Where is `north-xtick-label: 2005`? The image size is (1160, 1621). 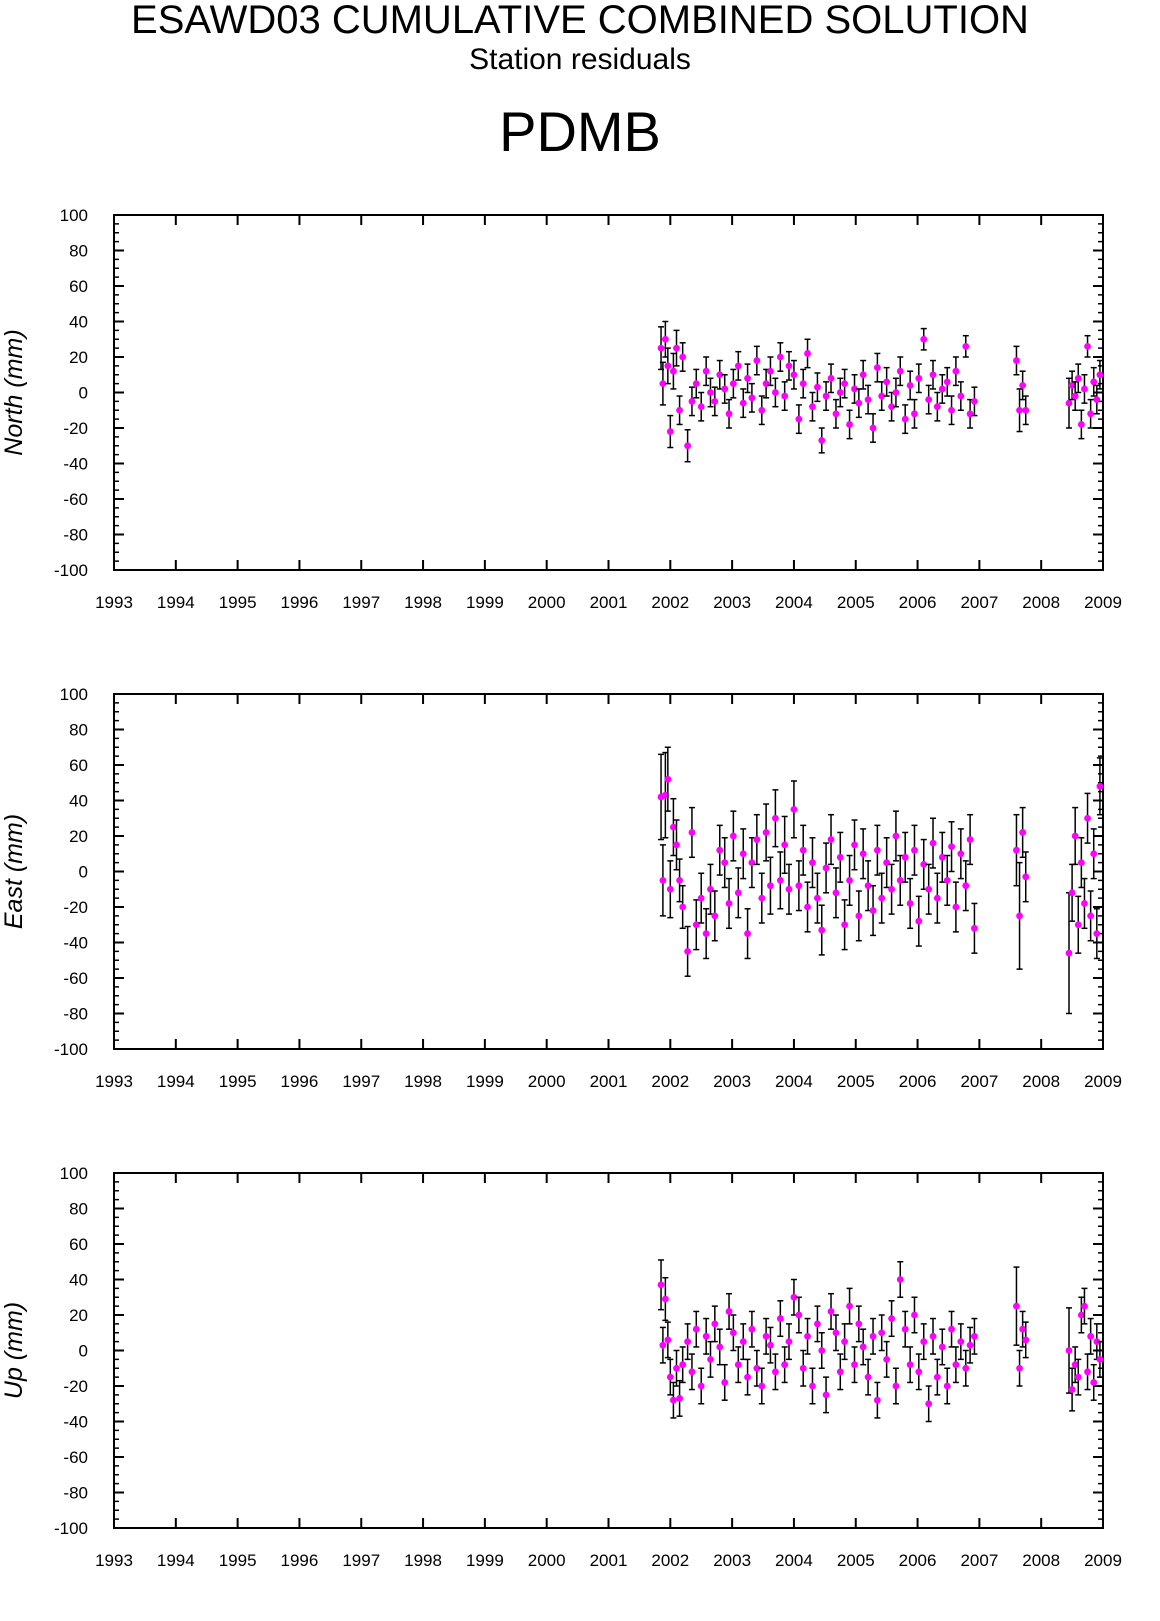
north-xtick-label: 2005 is located at coordinates (856, 602).